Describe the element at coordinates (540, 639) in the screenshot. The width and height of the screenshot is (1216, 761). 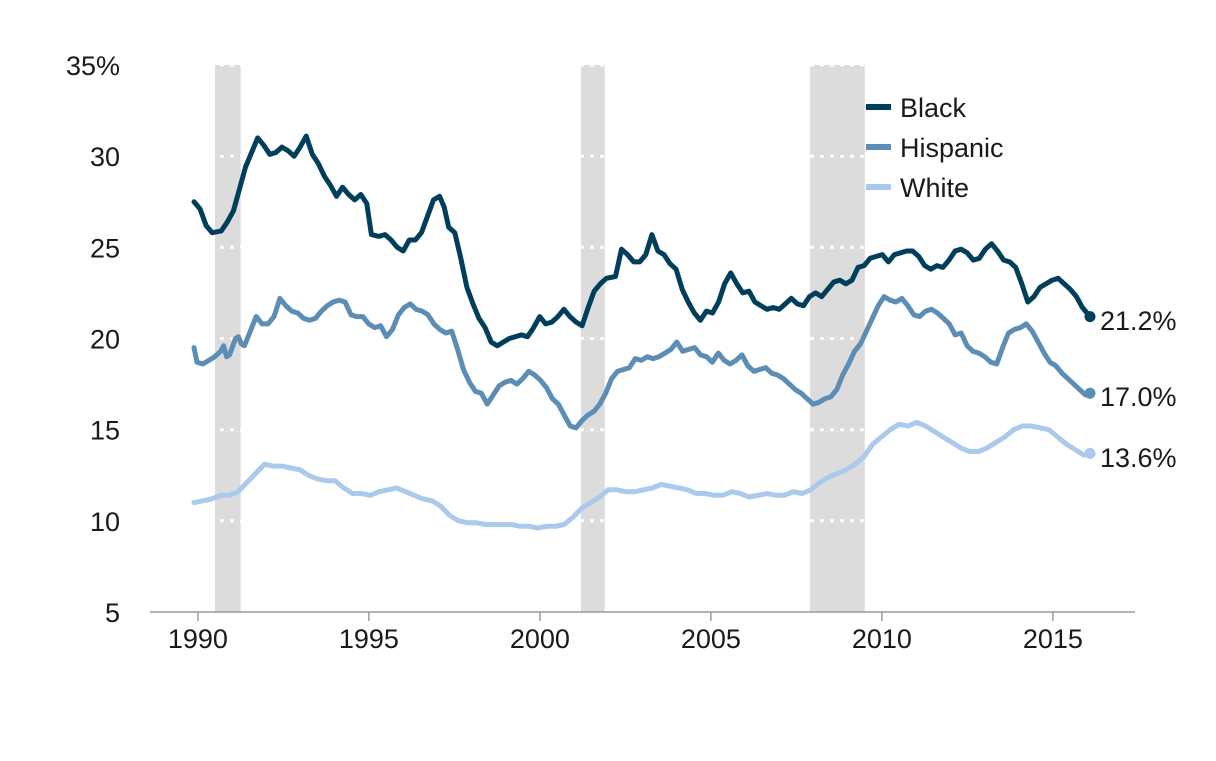
I see `x-tick-label-2000: 2000` at that location.